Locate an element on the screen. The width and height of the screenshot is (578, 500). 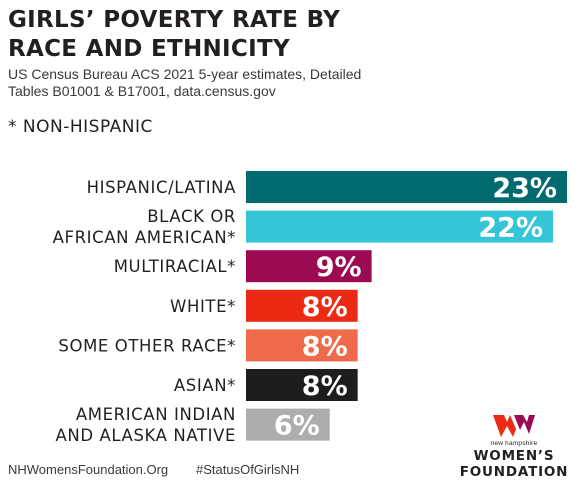
logo-small-text: new hampshire is located at coordinates (514, 443).